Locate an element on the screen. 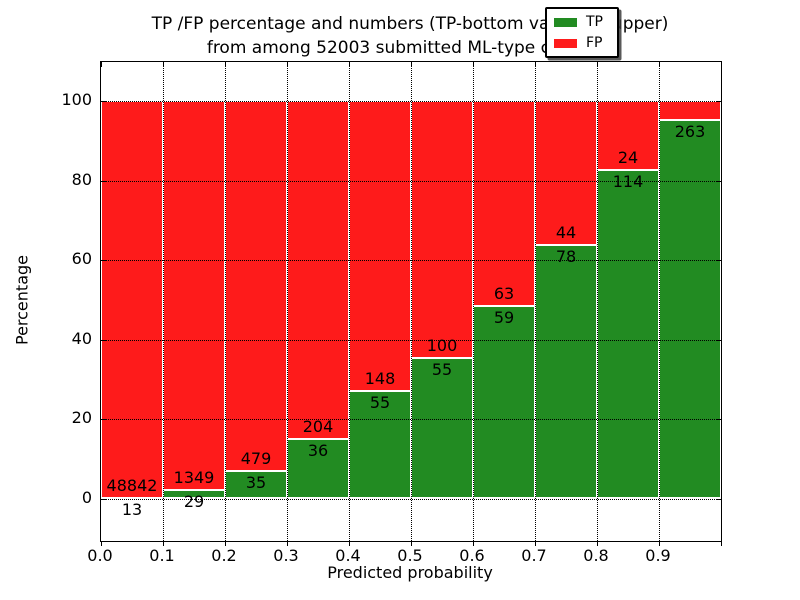 This screenshot has width=800, height=600. tp-count-label: 36 is located at coordinates (318, 450).